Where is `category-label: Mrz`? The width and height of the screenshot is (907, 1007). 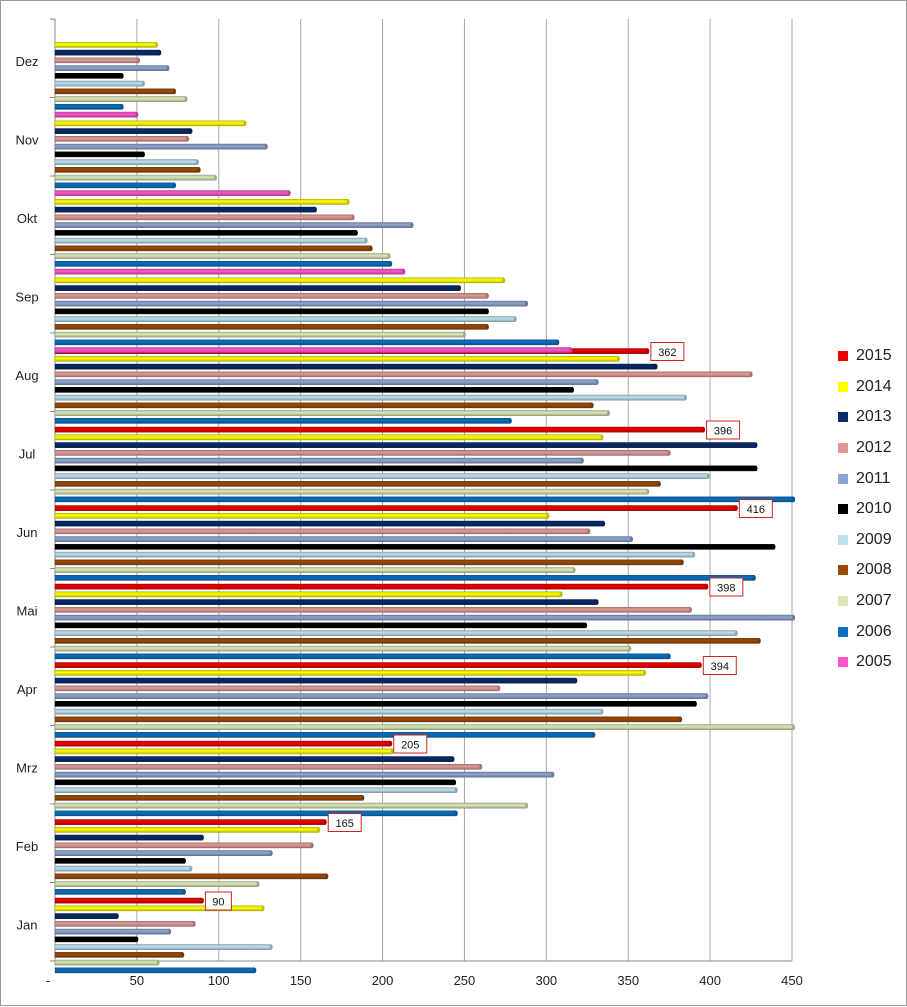
category-label: Mrz is located at coordinates (27, 768).